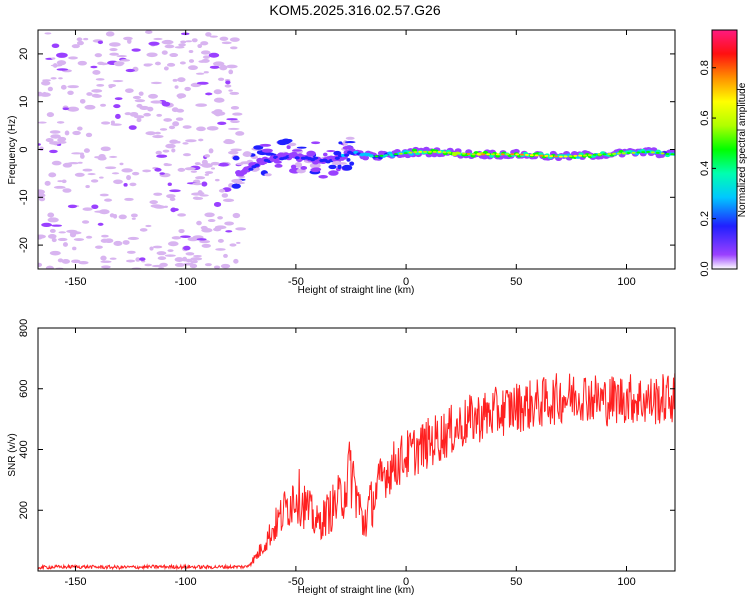 The height and width of the screenshot is (600, 750). What do you see at coordinates (300, 155) in the screenshot?
I see `signal-core` at bounding box center [300, 155].